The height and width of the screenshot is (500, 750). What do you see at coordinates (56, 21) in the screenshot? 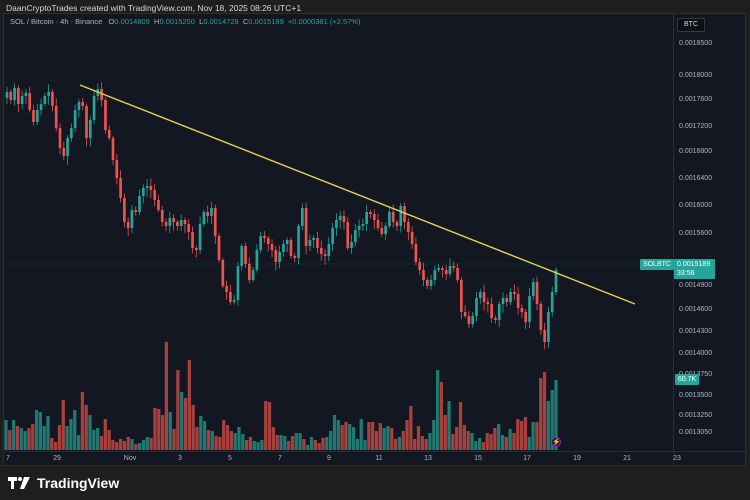
I see `symbol-label: SOL / Bitcoin · 4h · Binance` at bounding box center [56, 21].